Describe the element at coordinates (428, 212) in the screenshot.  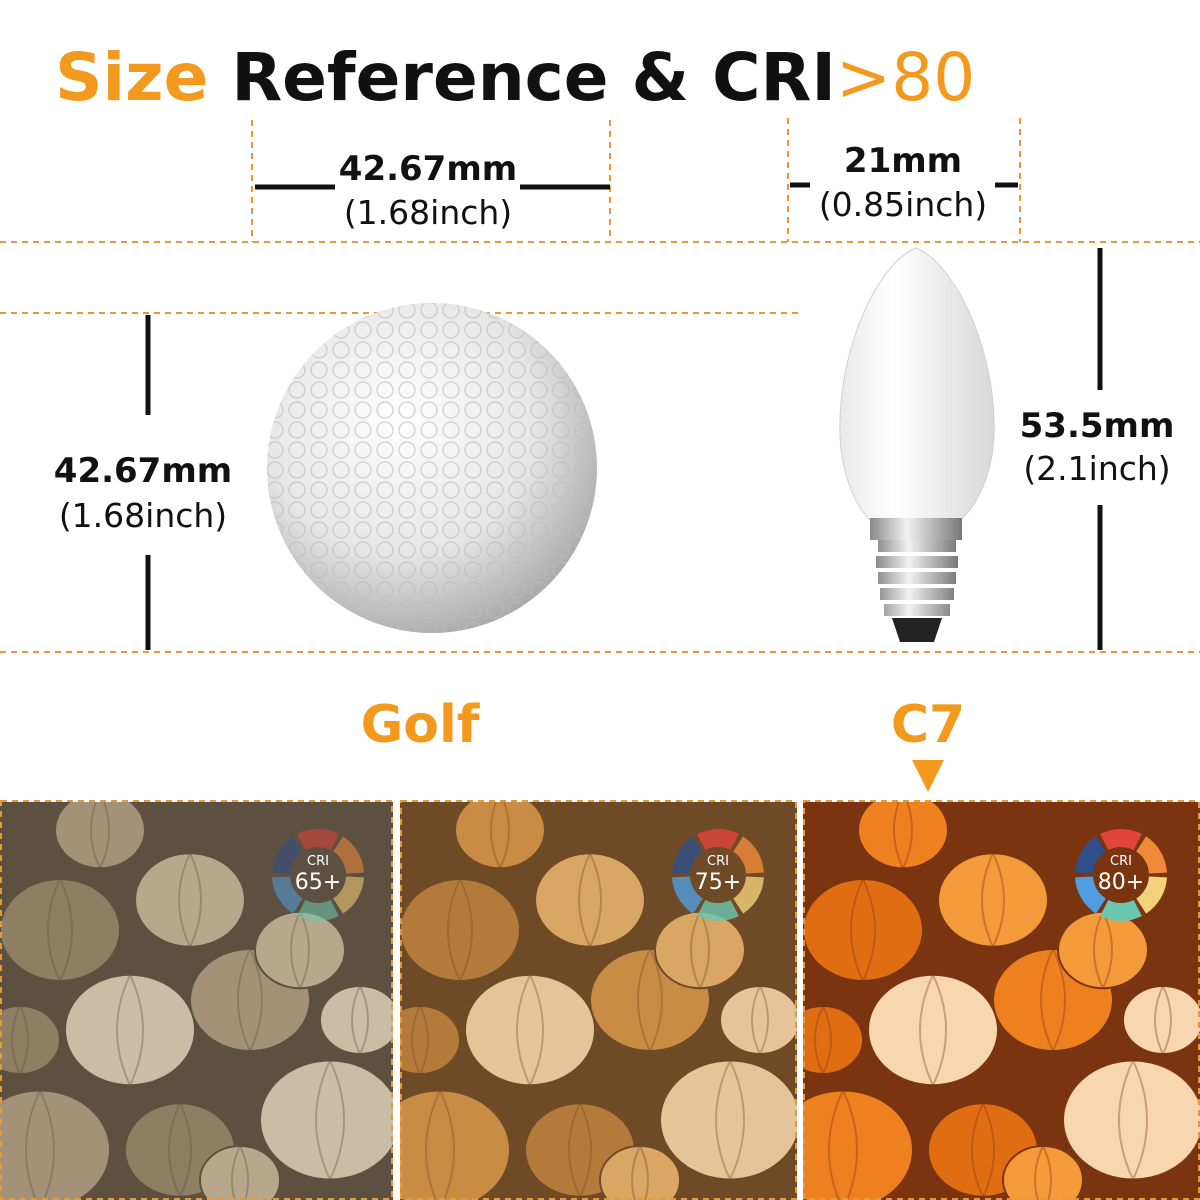
I see `golf-width-inch: (1.68inch)` at that location.